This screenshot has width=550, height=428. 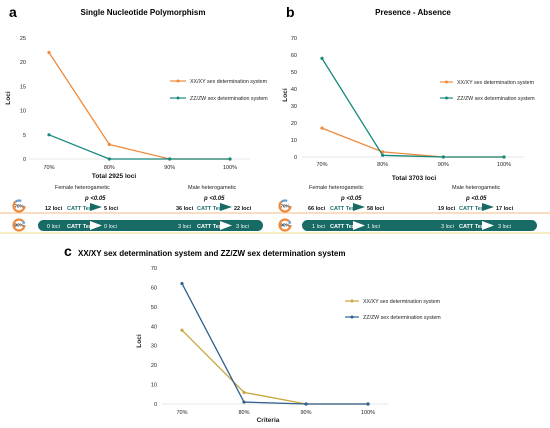 I want to click on panel-b-pie-70-ring-accent, so click(x=285, y=206).